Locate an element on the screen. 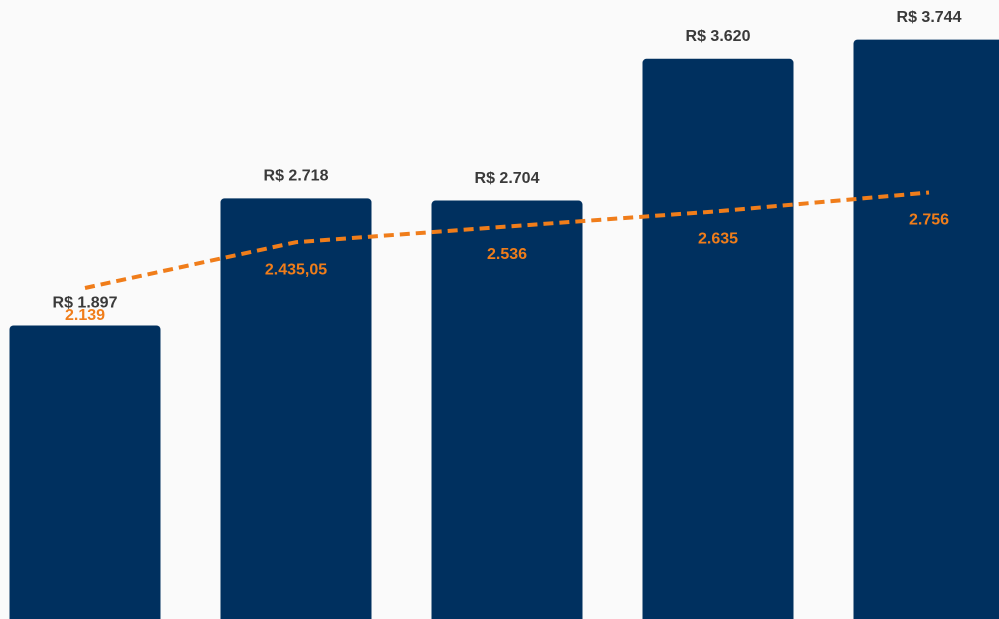 This screenshot has height=619, width=999. bar-value-label: R$ 3.620 is located at coordinates (718, 36).